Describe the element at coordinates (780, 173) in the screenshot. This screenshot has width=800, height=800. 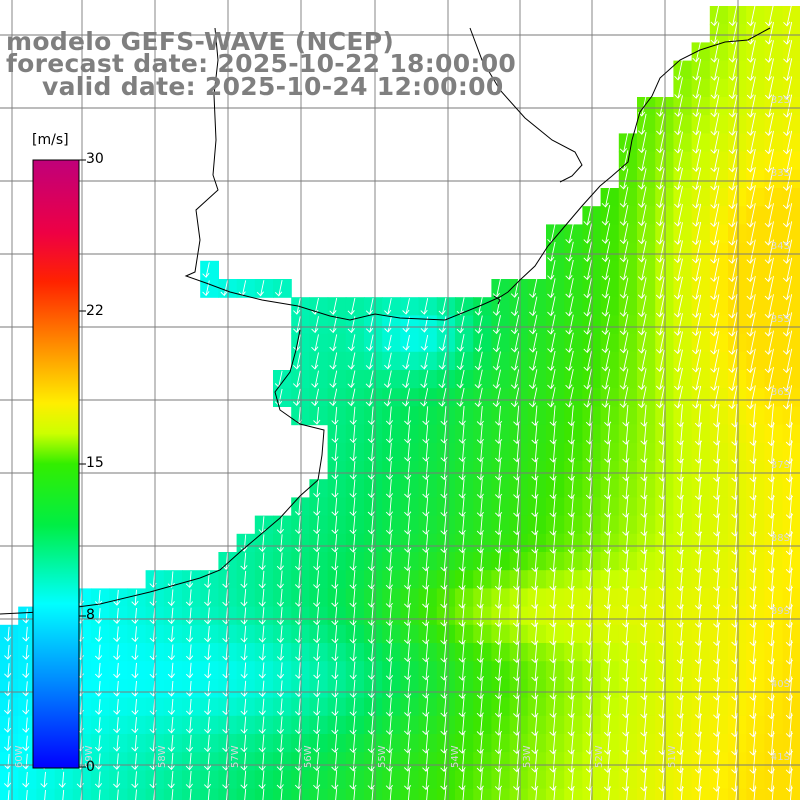
I see `latitude-label: 33S` at that location.